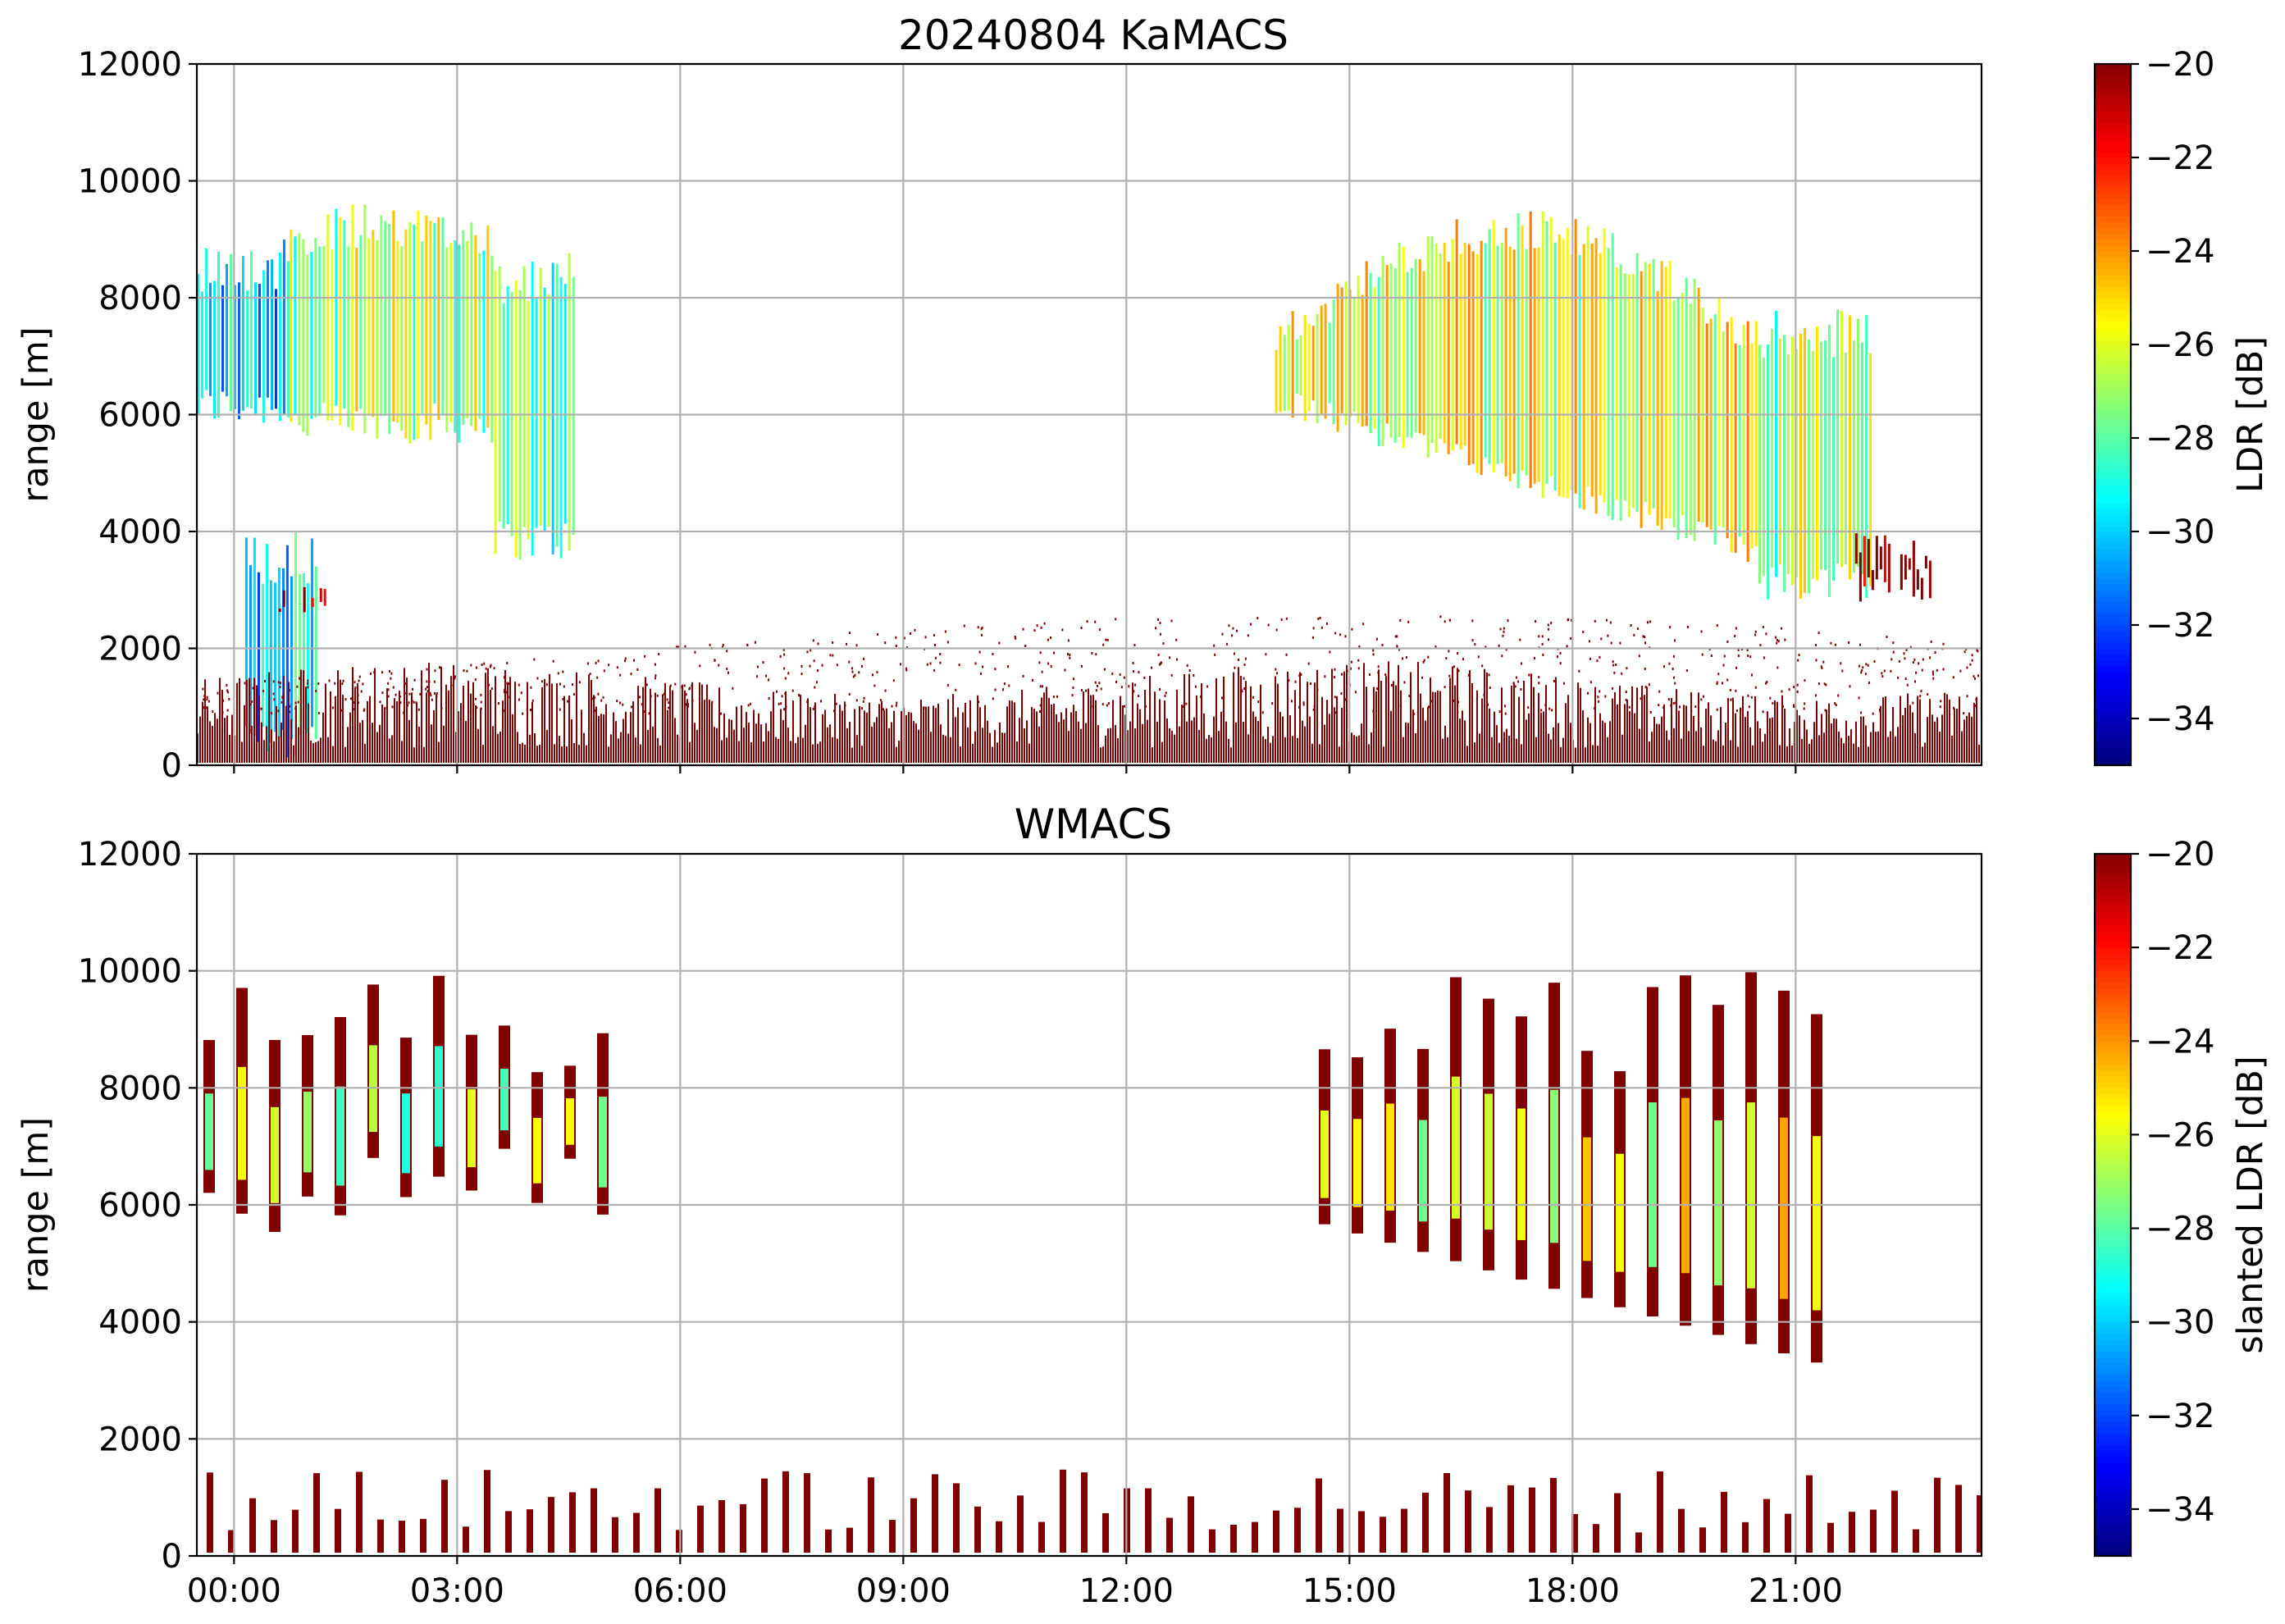 The image size is (2285, 1624). Describe the element at coordinates (140, 416) in the screenshot. I see `y-tick-label: 6000` at that location.